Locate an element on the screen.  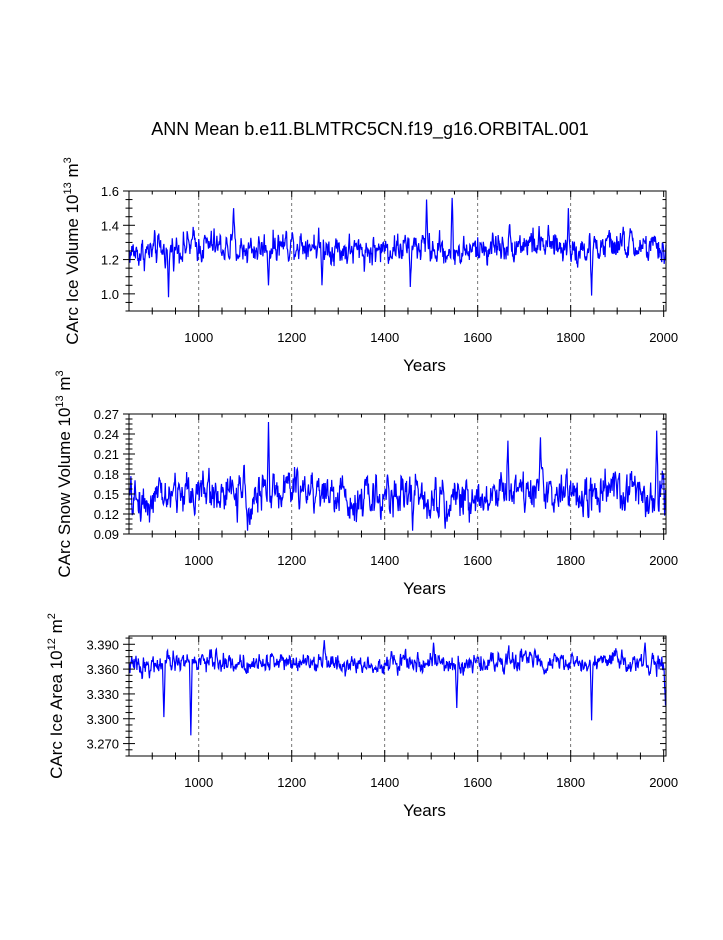
y-axis-label: CArc Ice Area 1012 m2 is located at coordinates (56, 696).